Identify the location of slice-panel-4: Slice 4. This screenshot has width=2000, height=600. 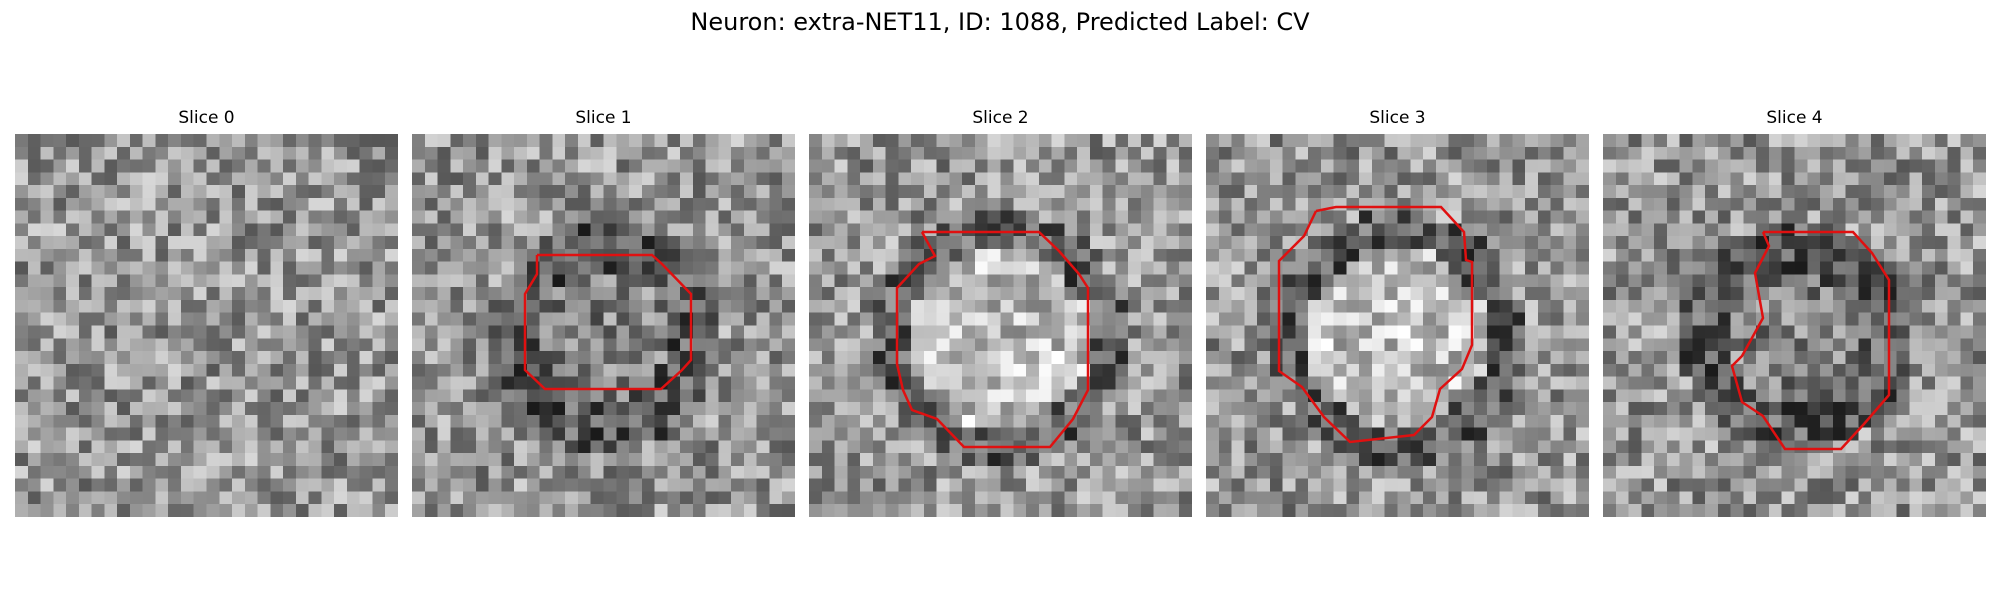
(1794, 313).